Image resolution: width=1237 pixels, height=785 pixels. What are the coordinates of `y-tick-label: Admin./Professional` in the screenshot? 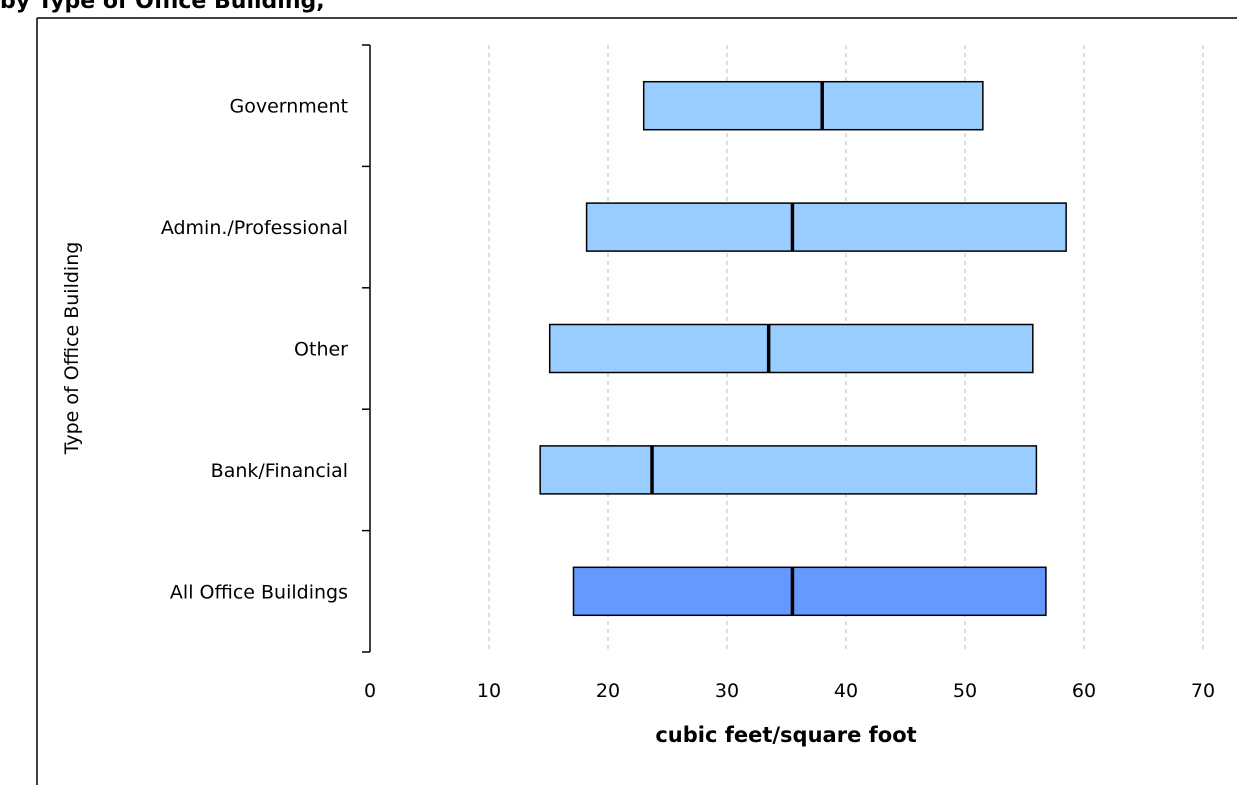 It's located at (254, 228).